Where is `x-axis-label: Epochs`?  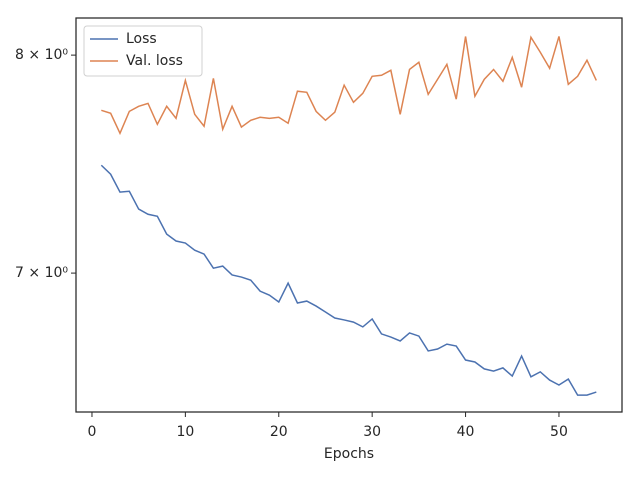
x-axis-label: Epochs is located at coordinates (349, 454).